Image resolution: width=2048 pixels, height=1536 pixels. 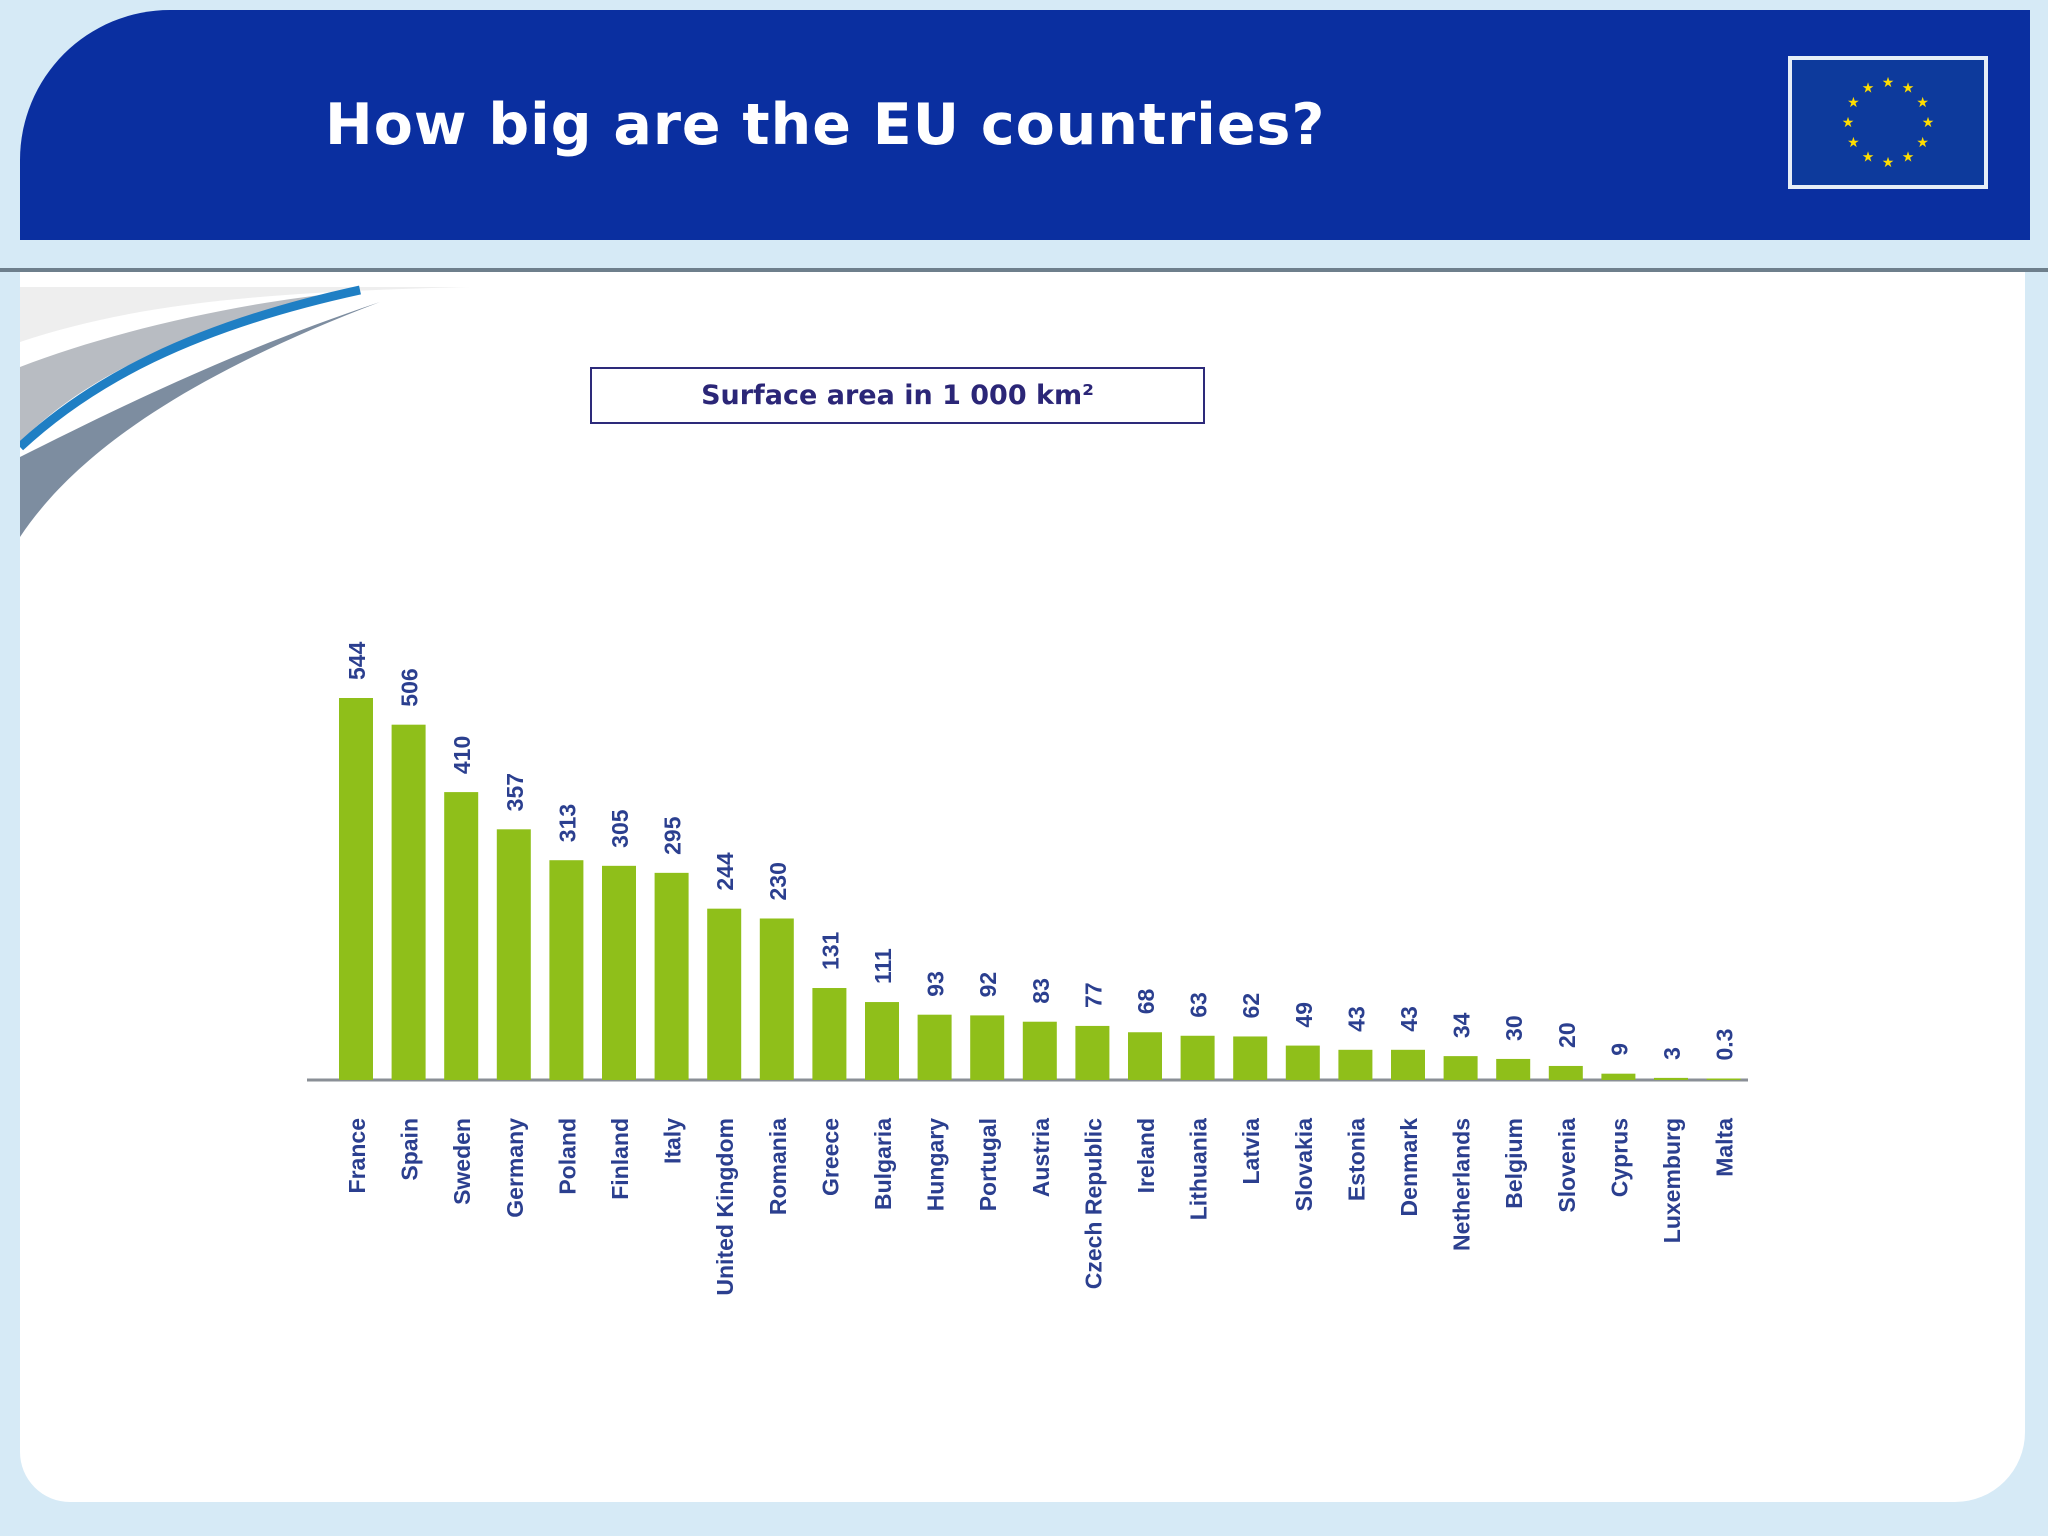 I want to click on bar-estonia, so click(x=1355, y=1064).